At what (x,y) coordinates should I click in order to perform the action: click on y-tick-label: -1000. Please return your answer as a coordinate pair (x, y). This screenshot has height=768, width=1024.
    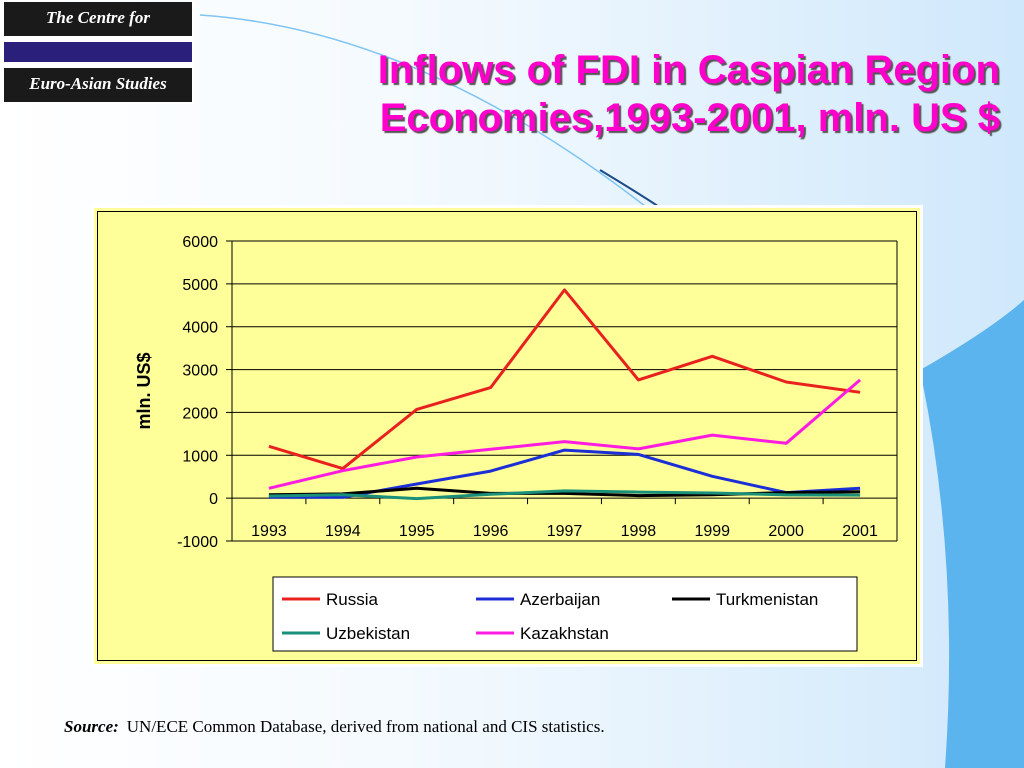
    Looking at the image, I should click on (197, 542).